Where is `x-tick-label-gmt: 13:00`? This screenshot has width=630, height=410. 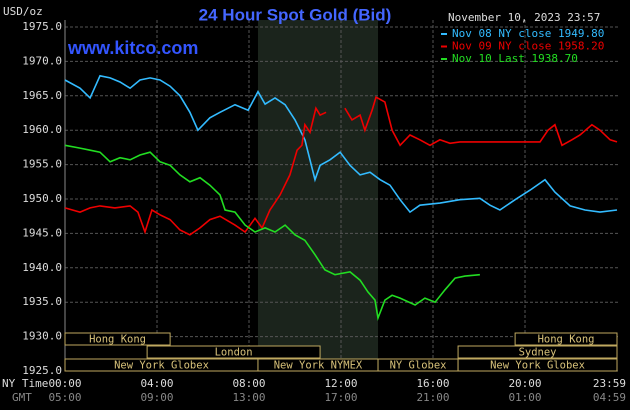
x-tick-label-gmt: 13:00 is located at coordinates (248, 397).